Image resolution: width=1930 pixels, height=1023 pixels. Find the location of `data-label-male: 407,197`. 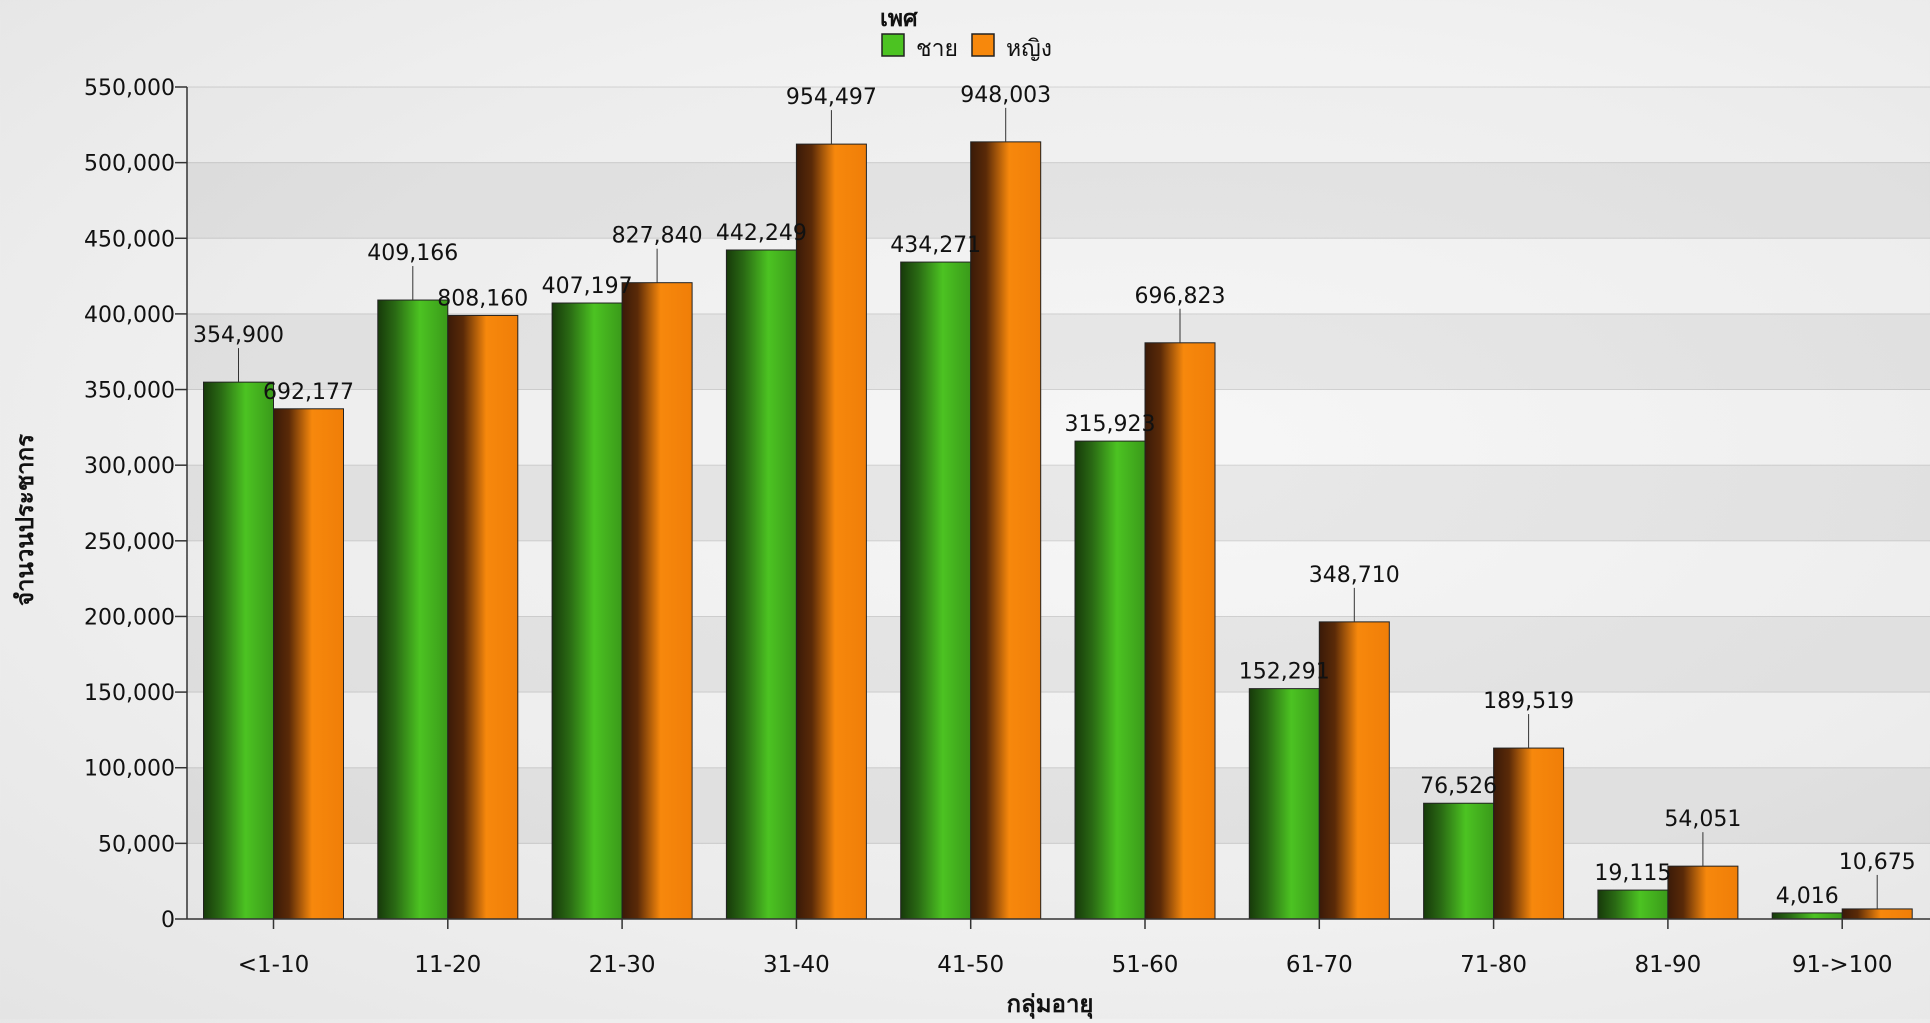

data-label-male: 407,197 is located at coordinates (587, 286).